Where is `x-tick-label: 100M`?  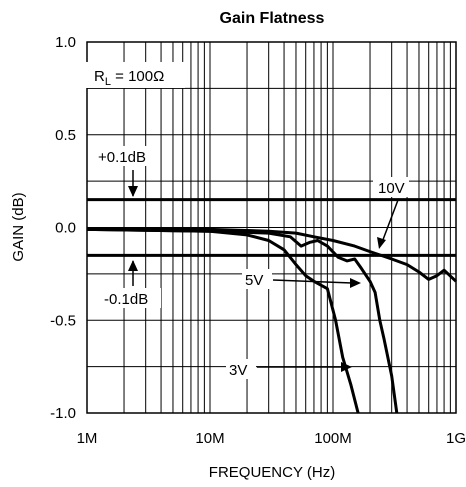
x-tick-label: 100M is located at coordinates (333, 438).